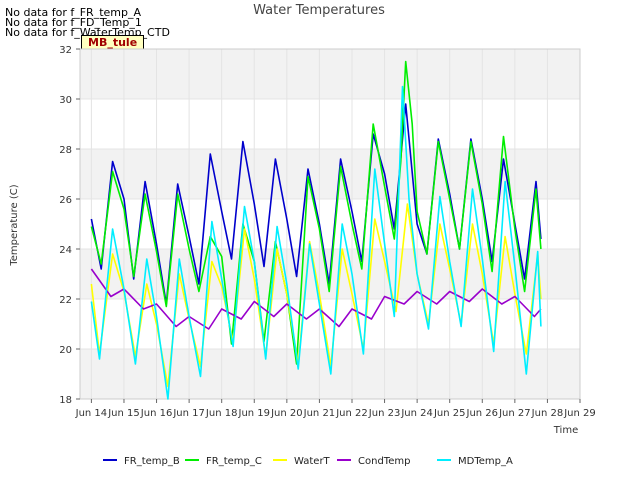  Describe the element at coordinates (65, 50) in the screenshot. I see `y-tick-label: 32` at that location.